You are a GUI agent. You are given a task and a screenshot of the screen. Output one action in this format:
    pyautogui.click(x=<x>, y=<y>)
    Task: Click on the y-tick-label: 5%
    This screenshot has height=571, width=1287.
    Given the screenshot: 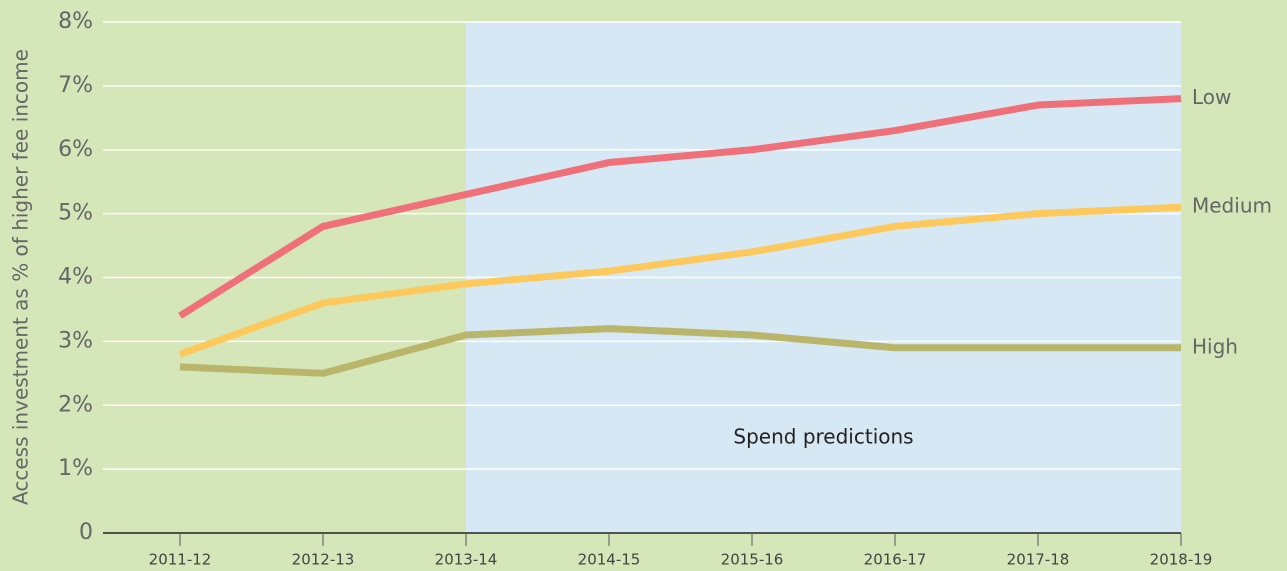 What is the action you would take?
    pyautogui.click(x=75, y=213)
    